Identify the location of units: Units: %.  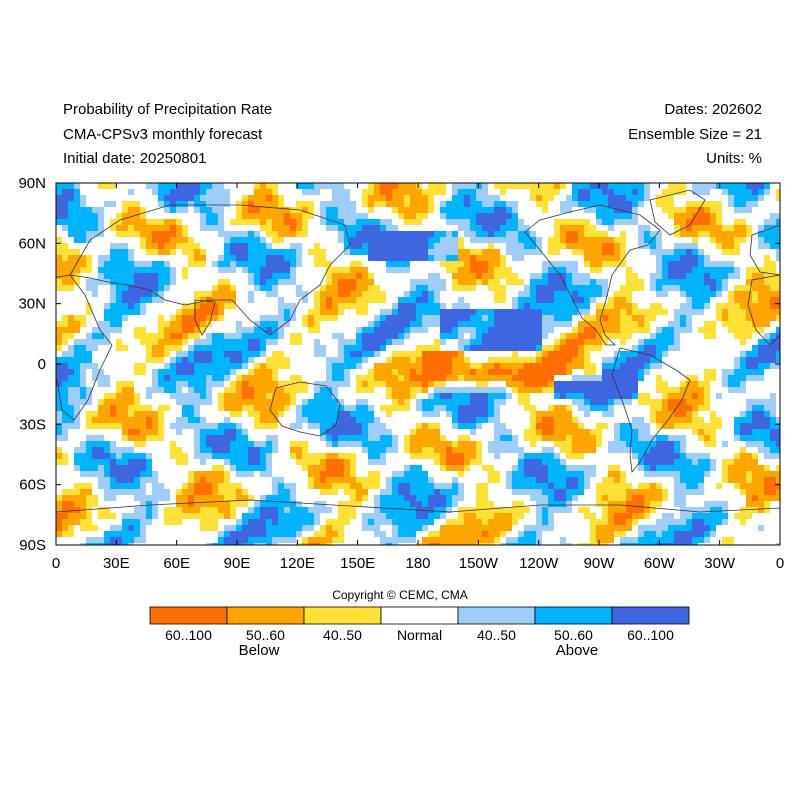
(734, 158).